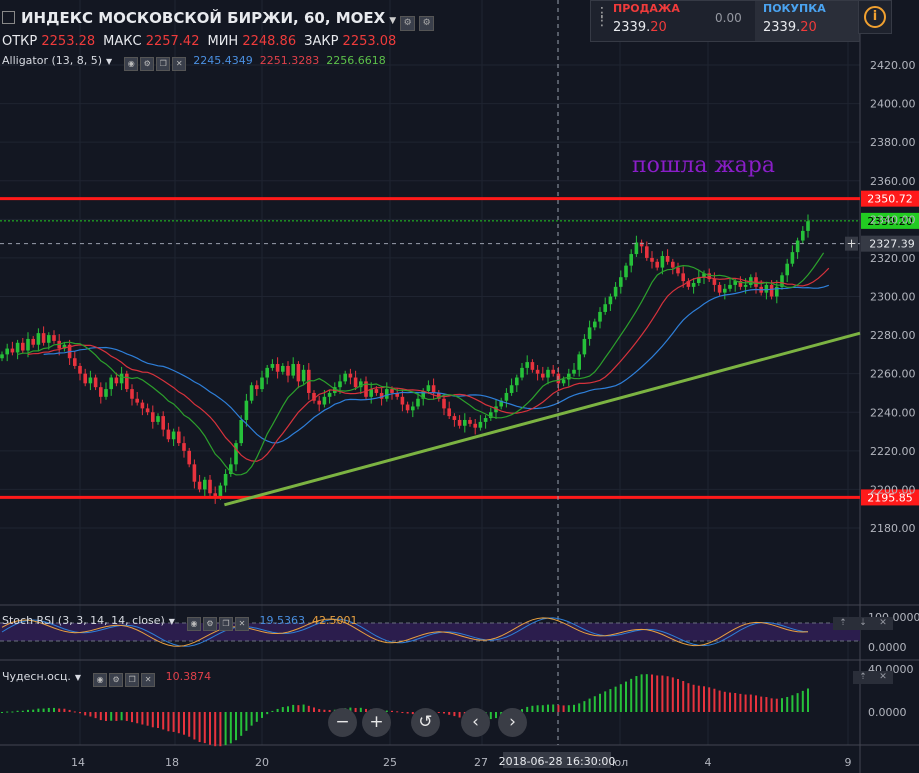 This screenshot has height=773, width=919. What do you see at coordinates (602, 17) in the screenshot?
I see `drag-handle-icon: ⋮ ⋮` at bounding box center [602, 17].